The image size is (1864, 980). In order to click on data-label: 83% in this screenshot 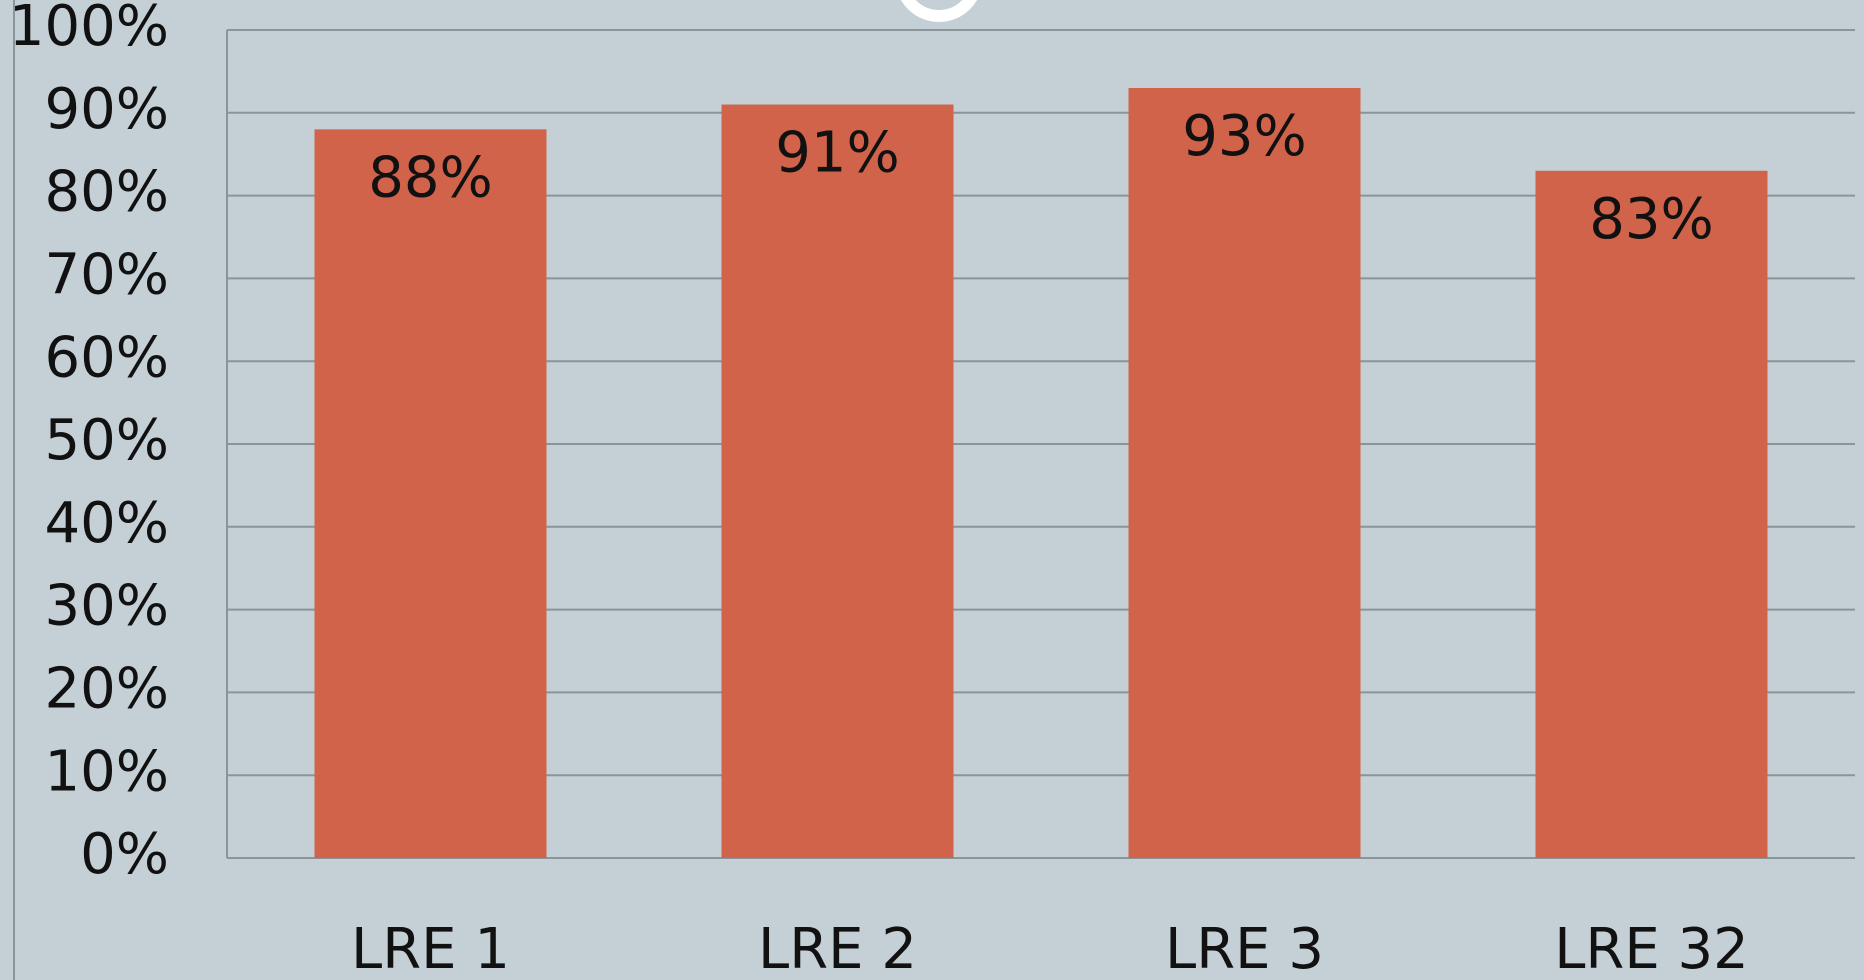, I will do `click(1651, 219)`.